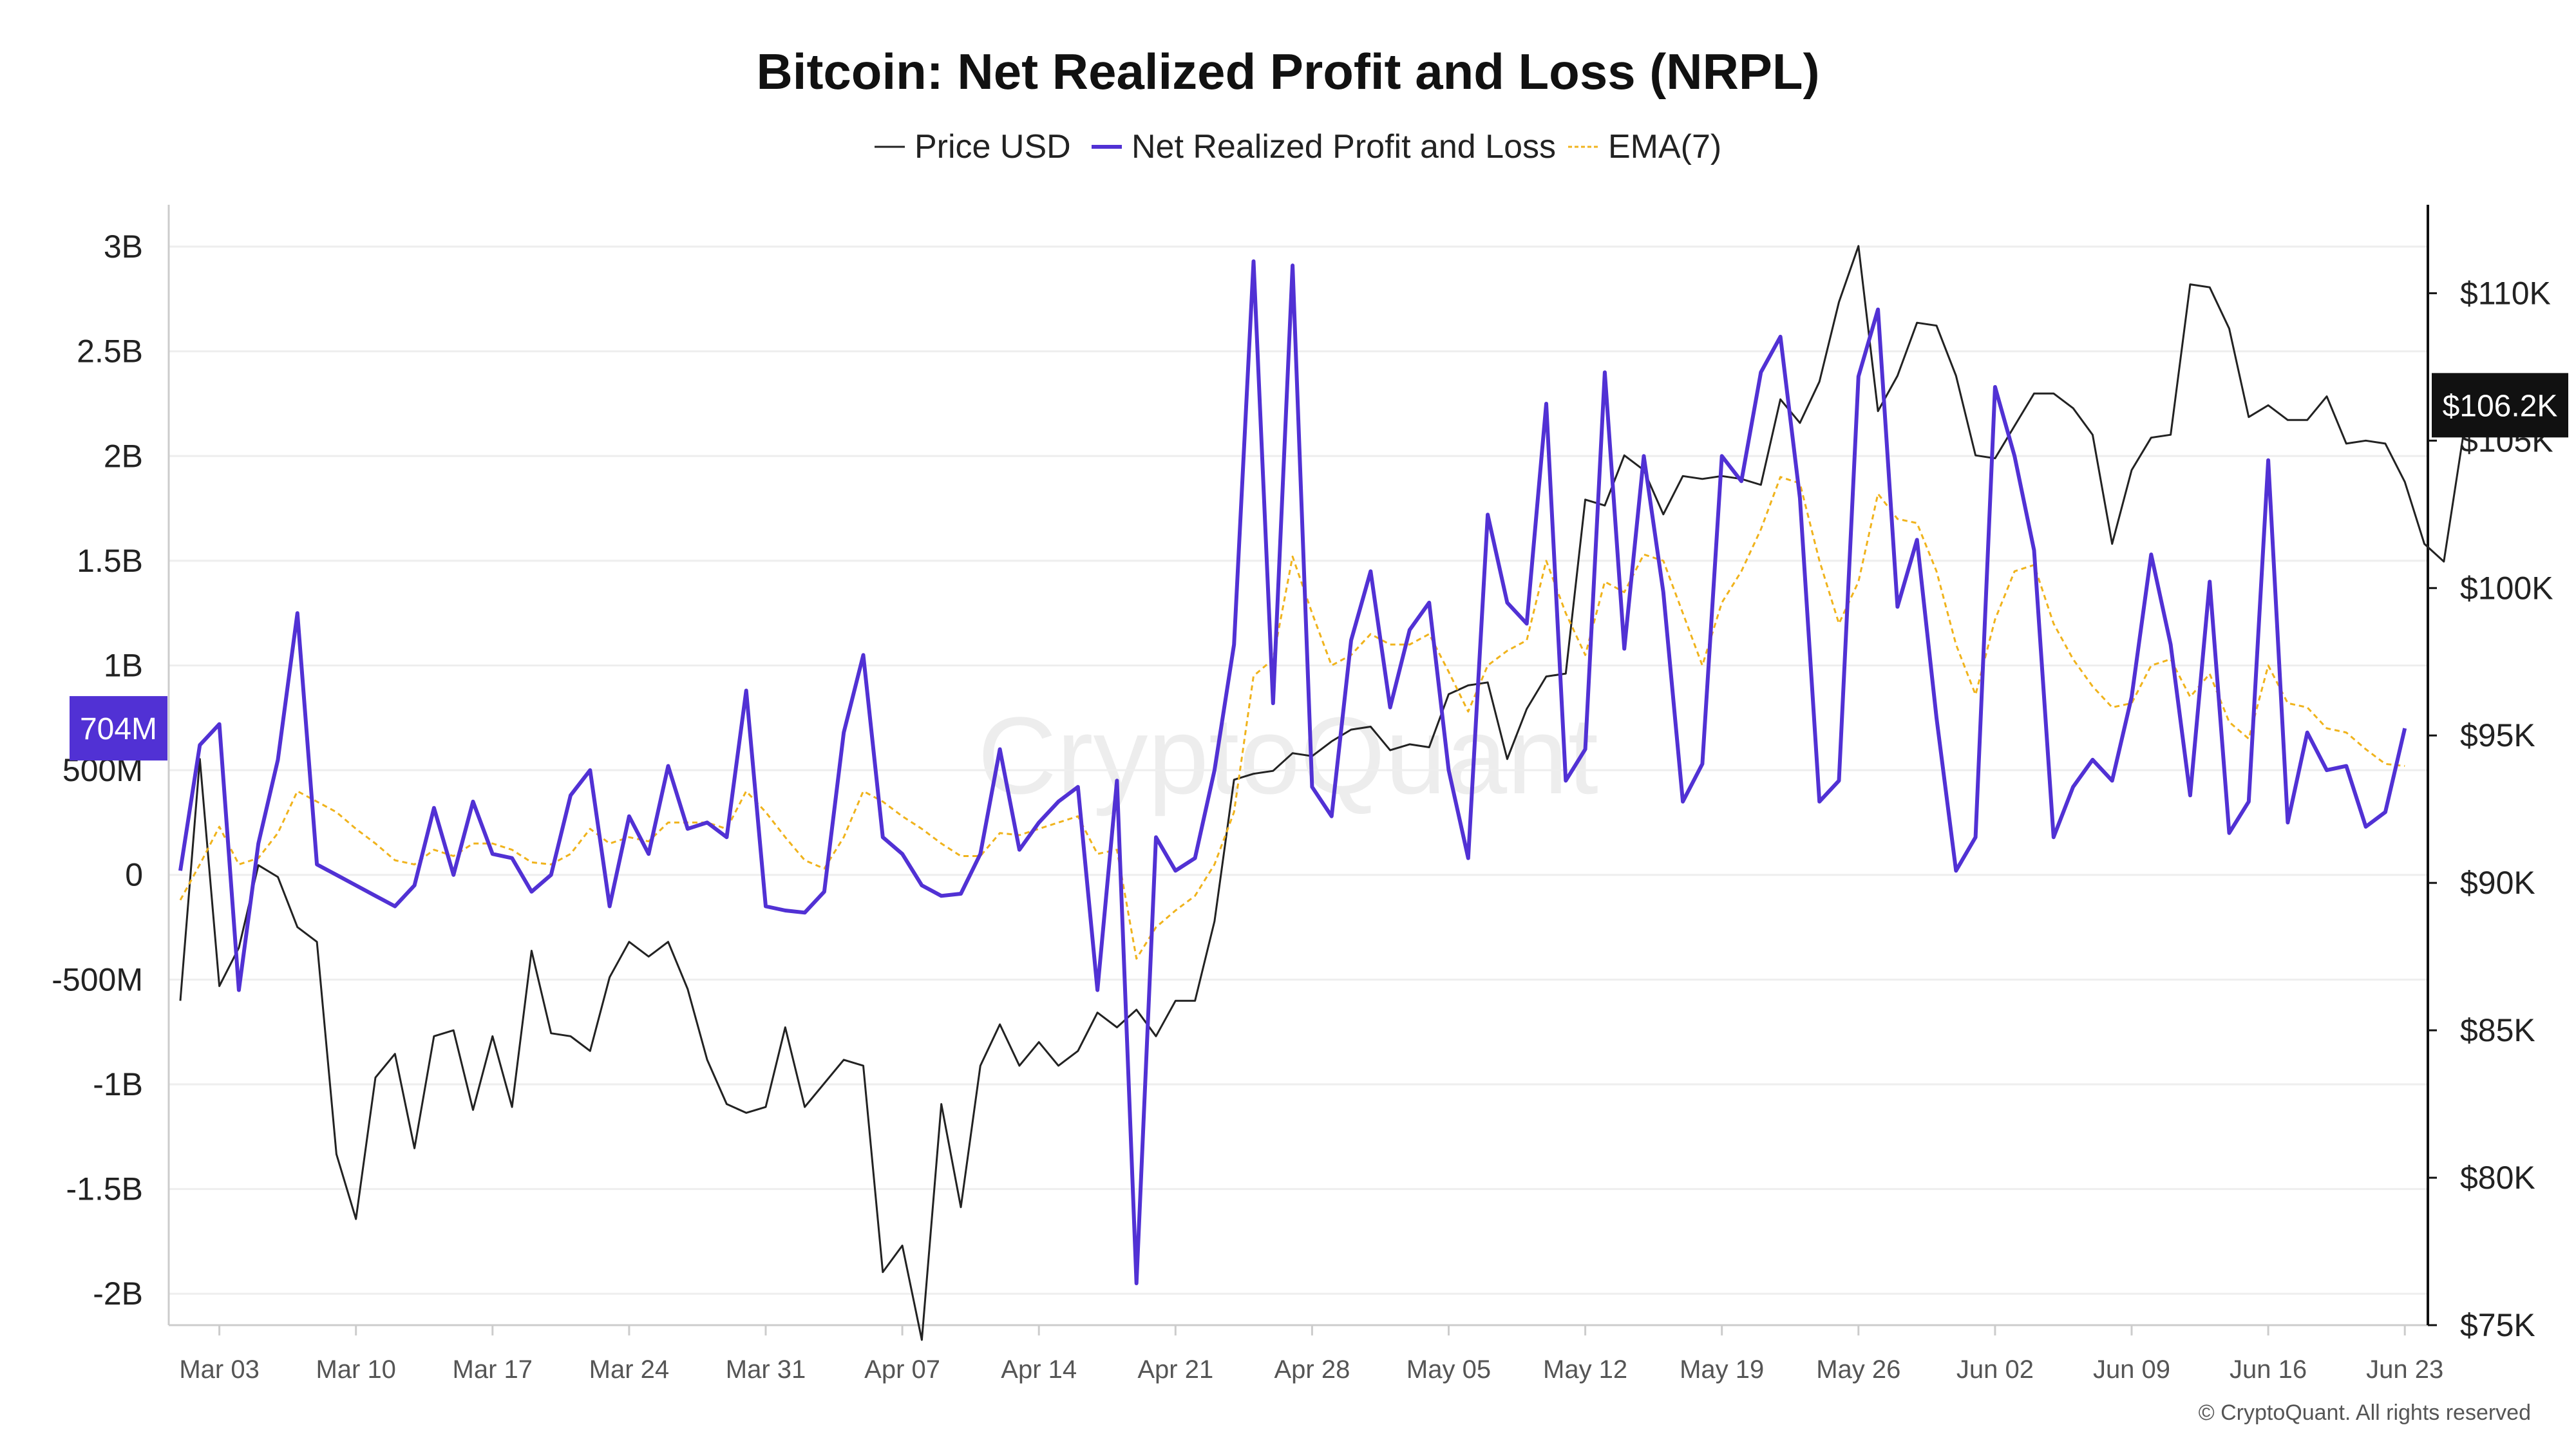 This screenshot has width=2576, height=1452. I want to click on right-tick-label: $85K, so click(2497, 1030).